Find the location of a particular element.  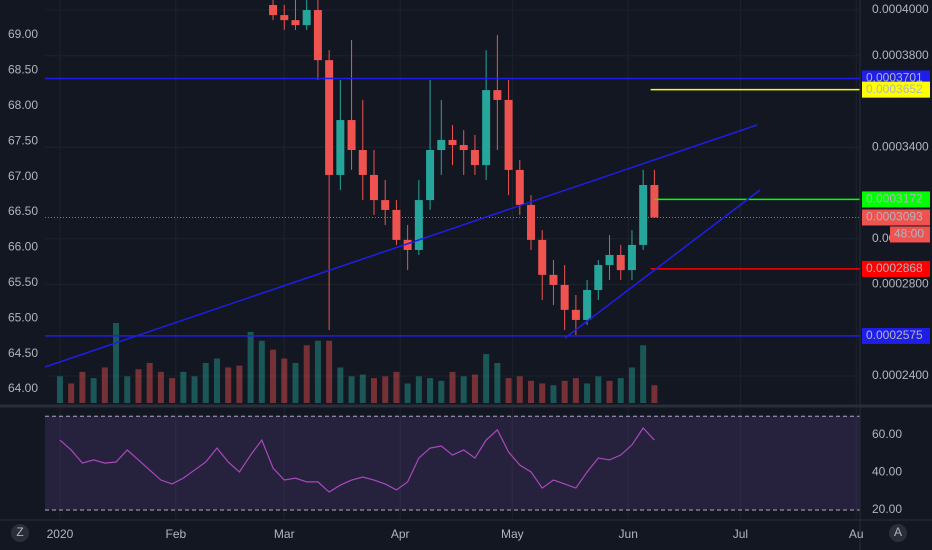

x-tick-label: Apr is located at coordinates (400, 534).